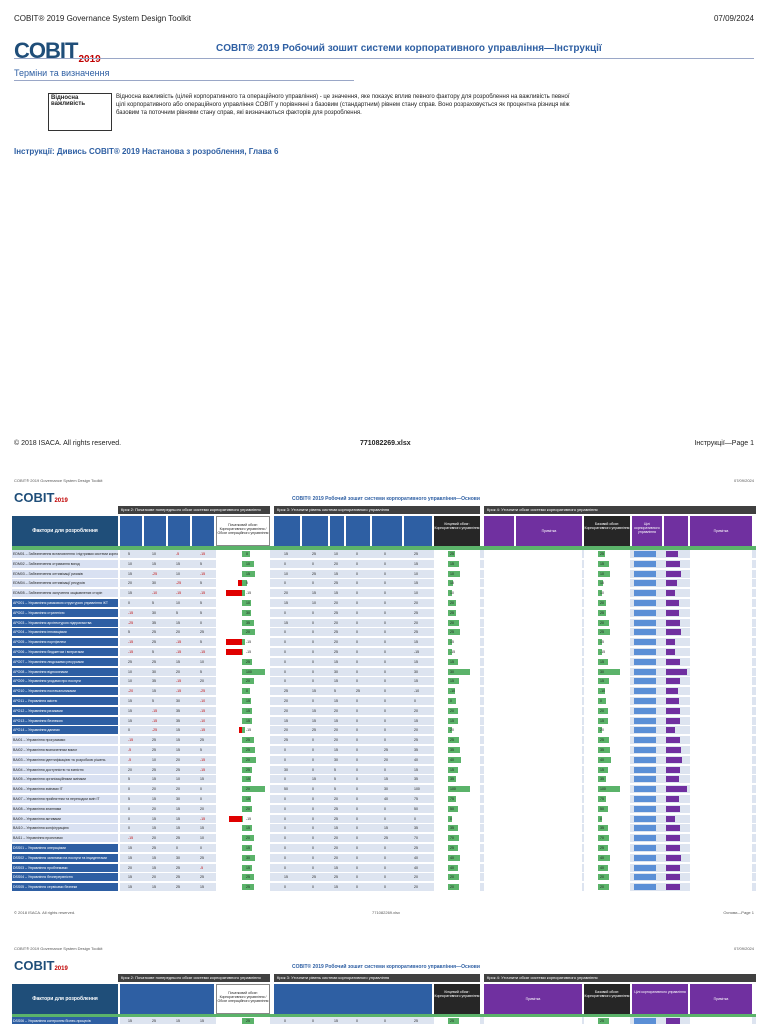  I want to click on base-scope-value: 15, so click(602, 583).